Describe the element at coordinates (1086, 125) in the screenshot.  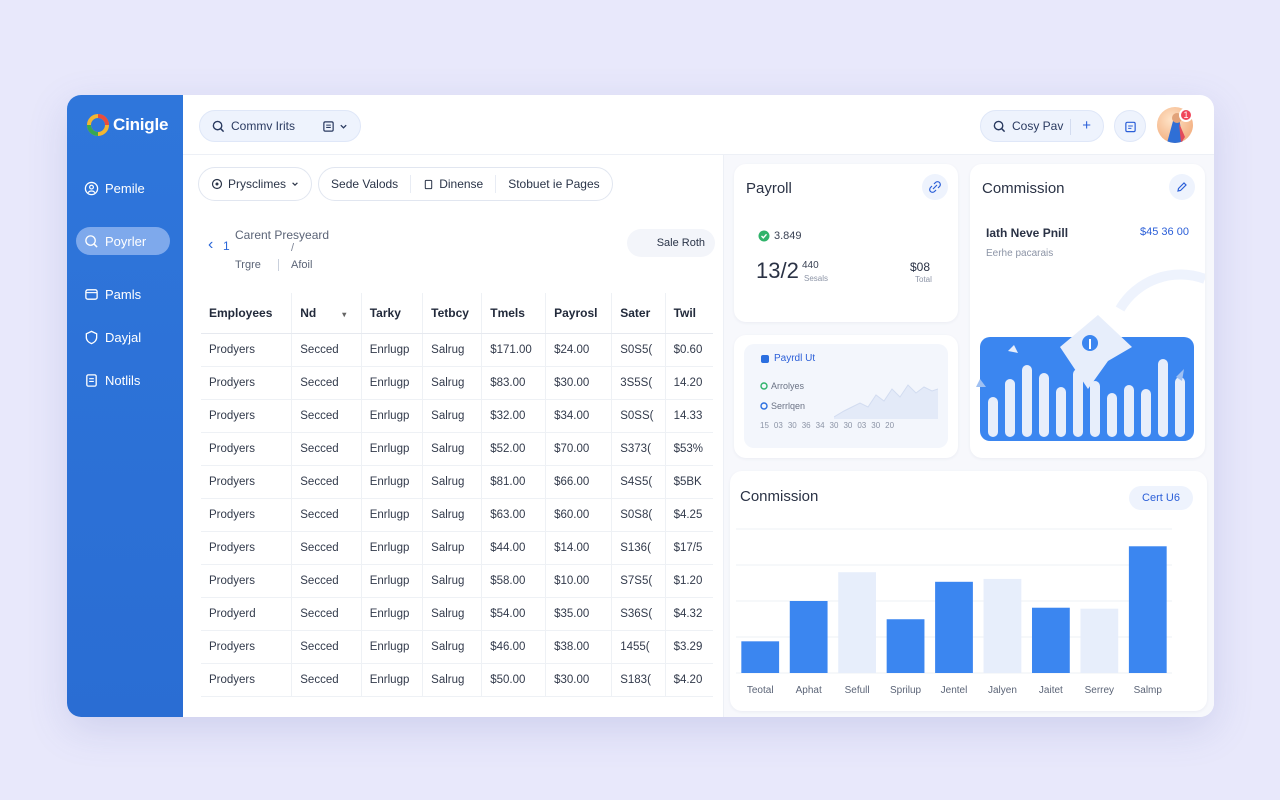
I see `add-button: +` at that location.